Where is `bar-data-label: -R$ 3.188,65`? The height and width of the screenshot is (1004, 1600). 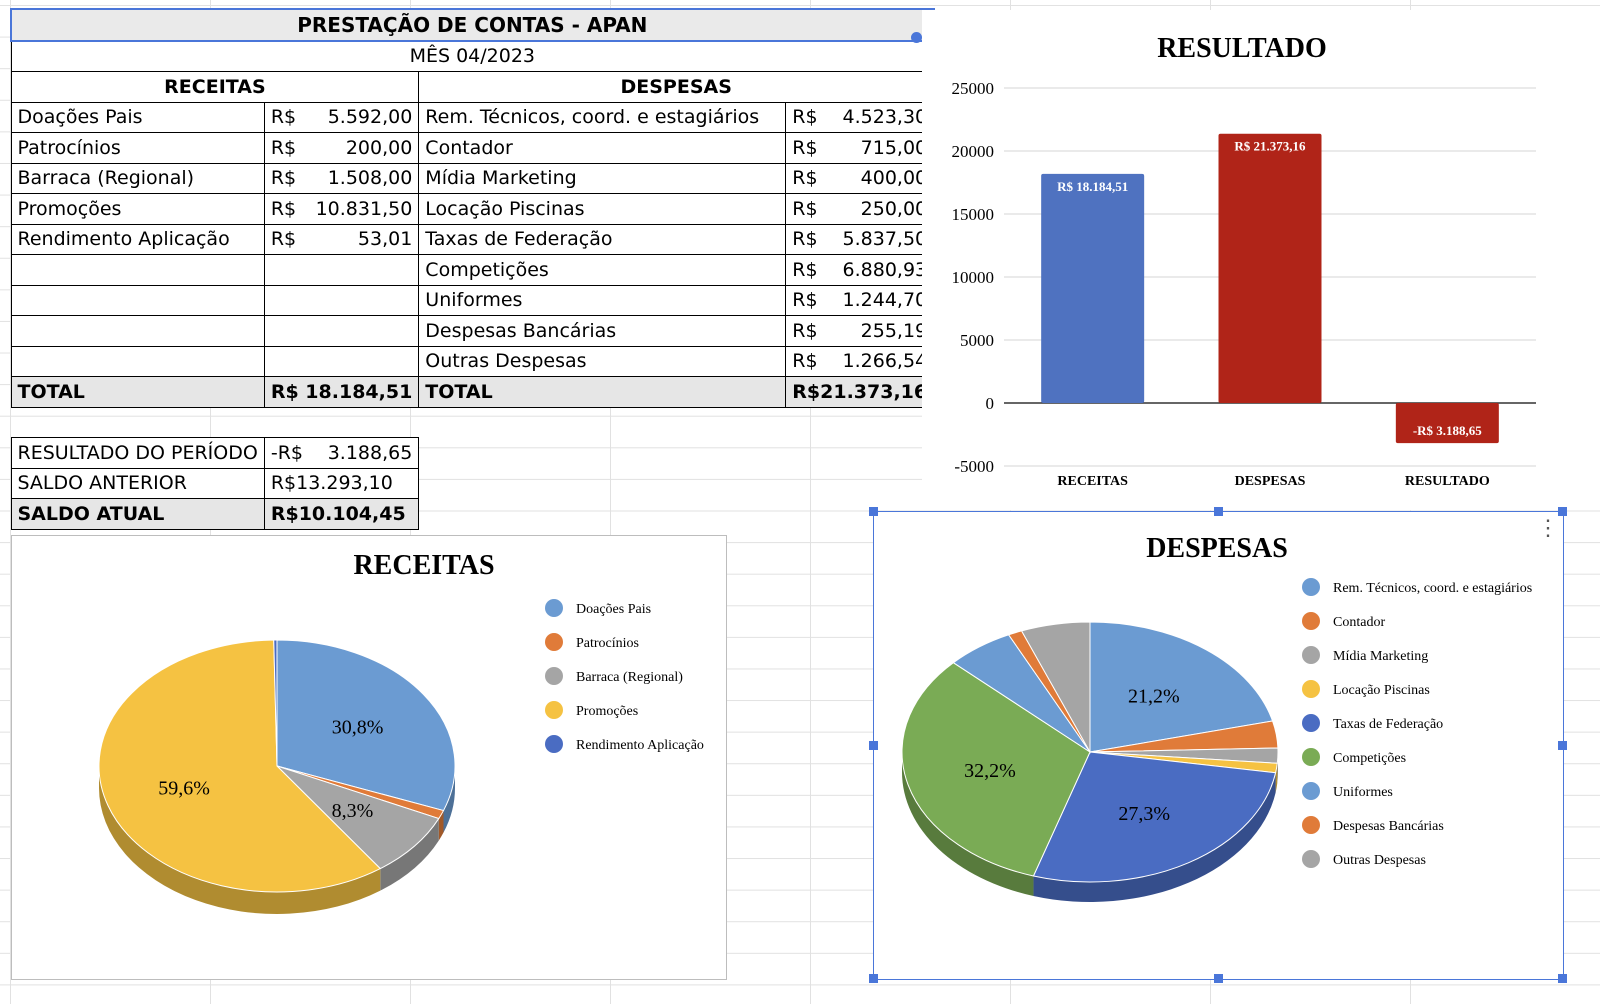
bar-data-label: -R$ 3.188,65 is located at coordinates (1447, 430).